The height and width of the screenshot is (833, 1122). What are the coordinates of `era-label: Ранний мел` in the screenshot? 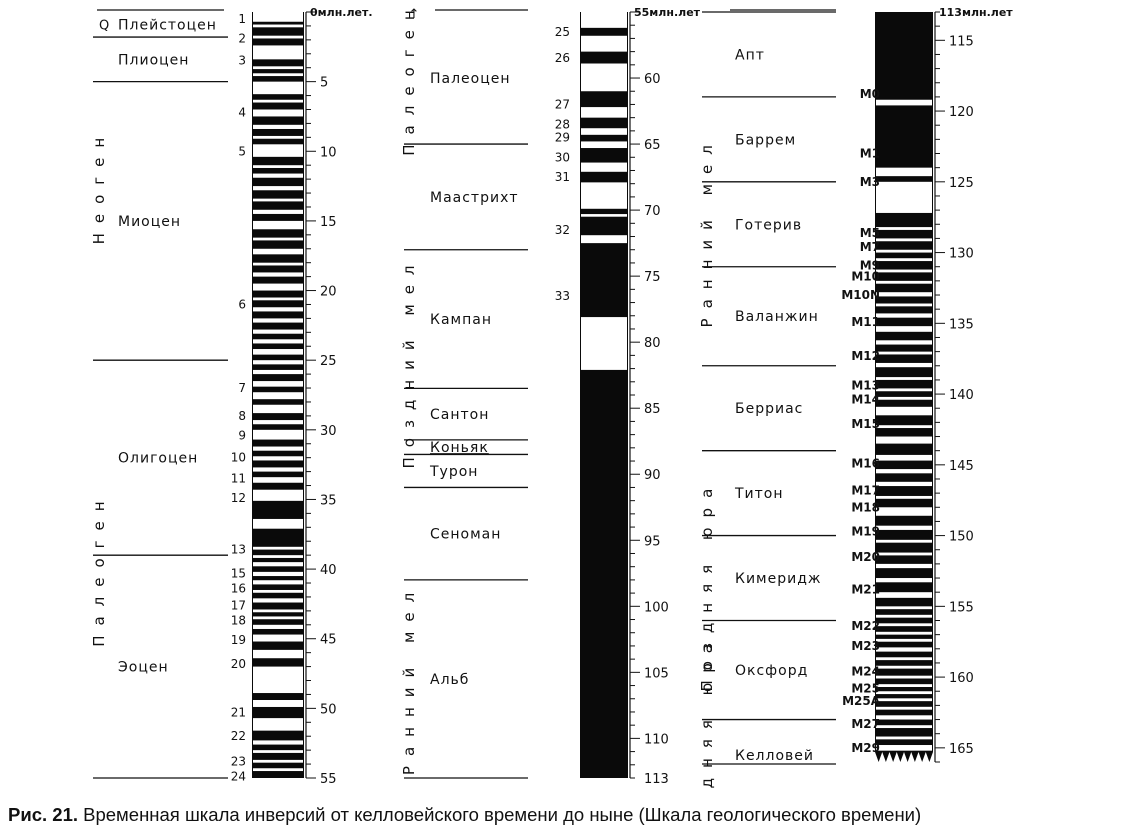 It's located at (409, 679).